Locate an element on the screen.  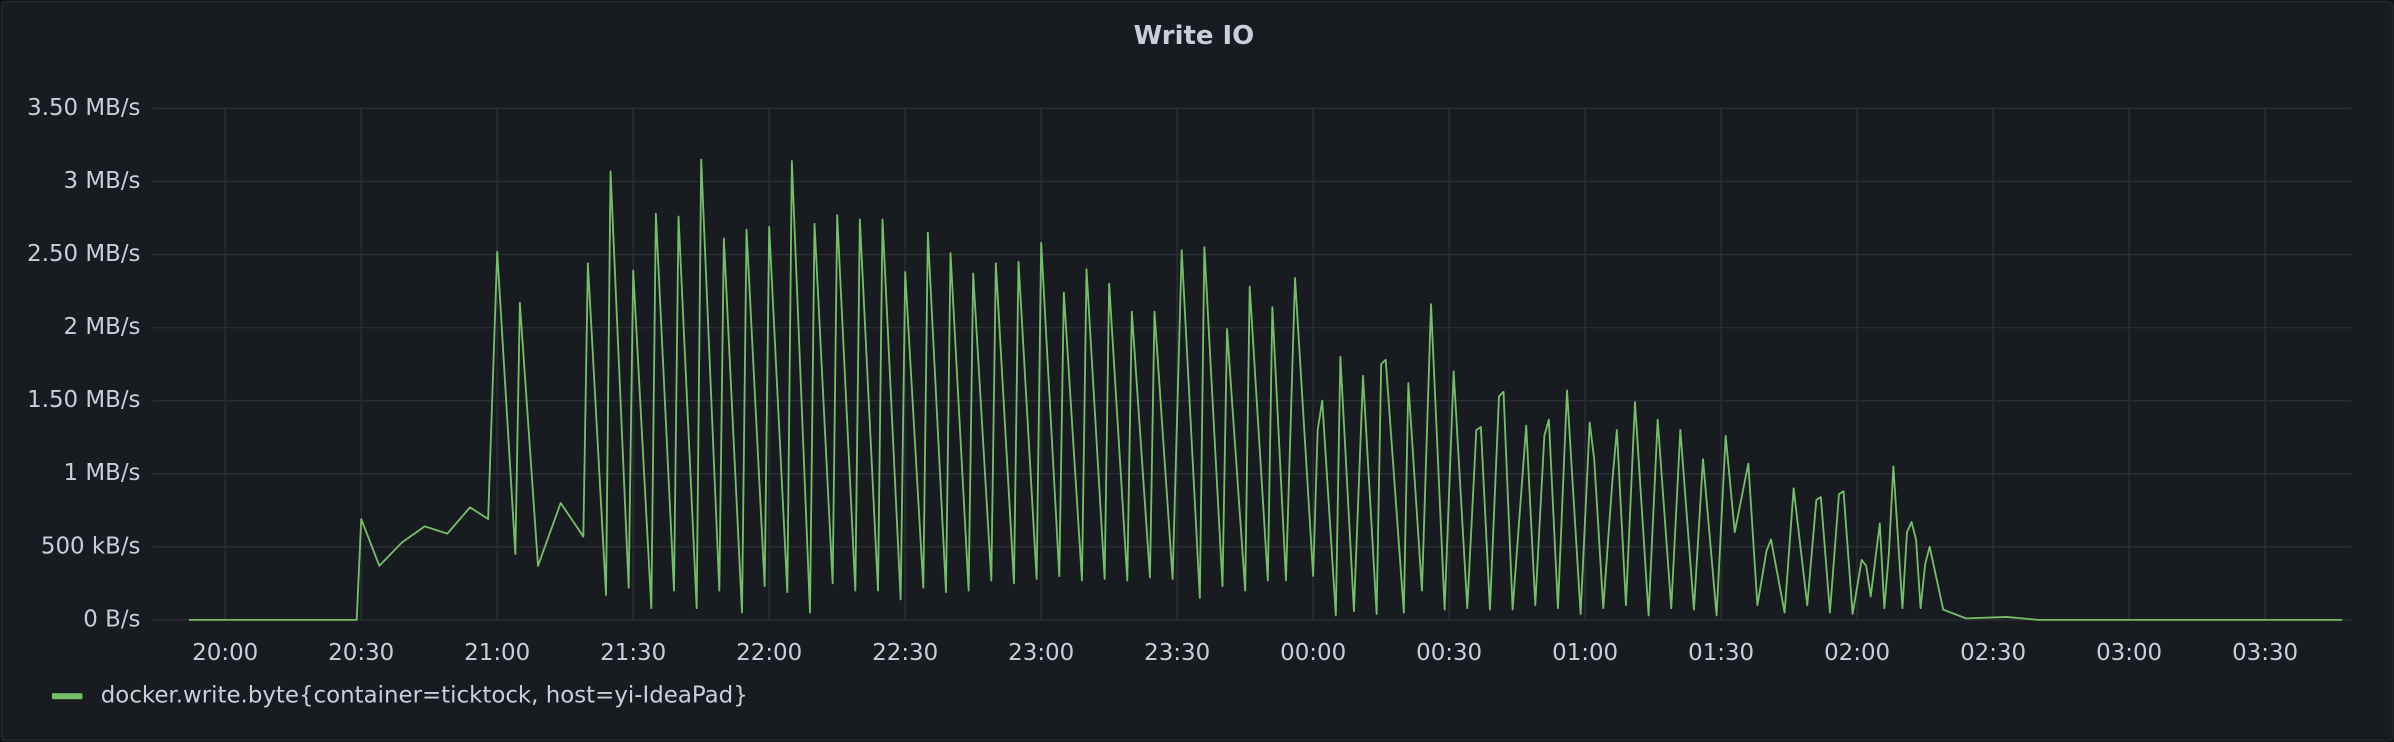
y-tick-label: 3.50 MB/s is located at coordinates (83, 108).